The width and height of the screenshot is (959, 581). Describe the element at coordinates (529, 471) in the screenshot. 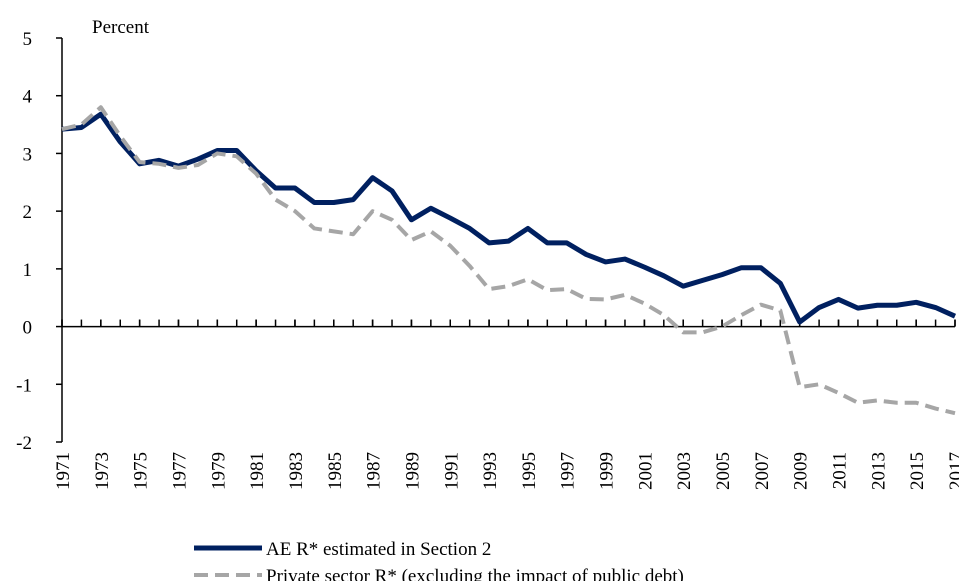

I see `x-tick-label: 1995` at that location.